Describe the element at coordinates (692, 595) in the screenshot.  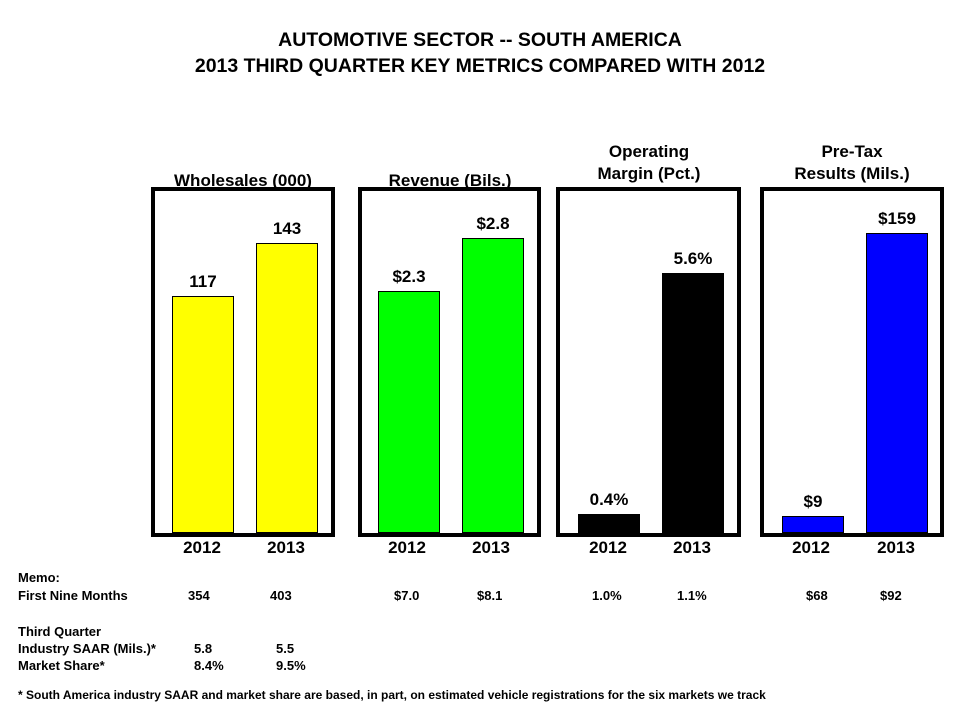
I see `fnm-margin-2013: 1.1%` at that location.